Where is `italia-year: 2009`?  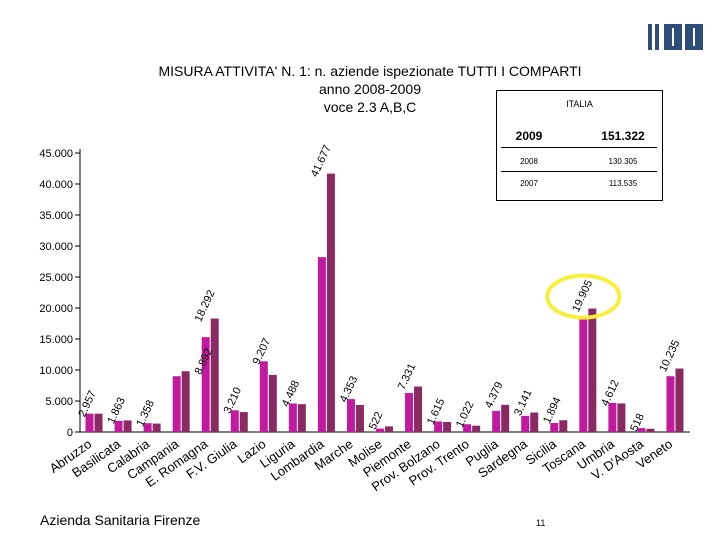 italia-year: 2009 is located at coordinates (529, 136).